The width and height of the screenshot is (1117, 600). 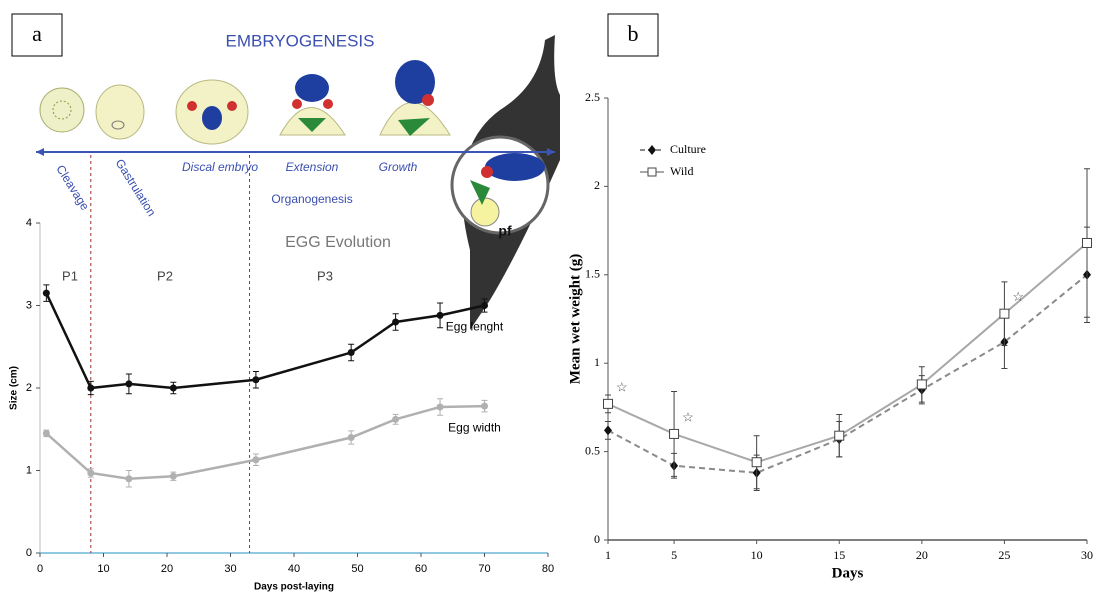 I want to click on y-tick-label: 2.5, so click(x=592, y=97).